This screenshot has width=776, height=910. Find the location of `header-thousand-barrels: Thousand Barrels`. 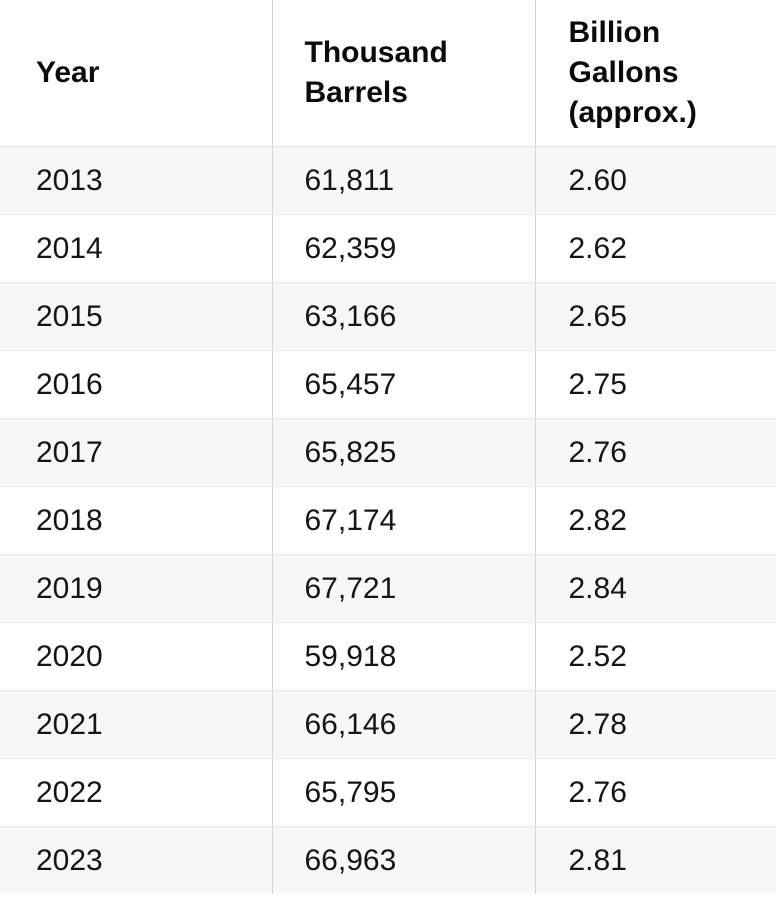

header-thousand-barrels: Thousand Barrels is located at coordinates (403, 73).